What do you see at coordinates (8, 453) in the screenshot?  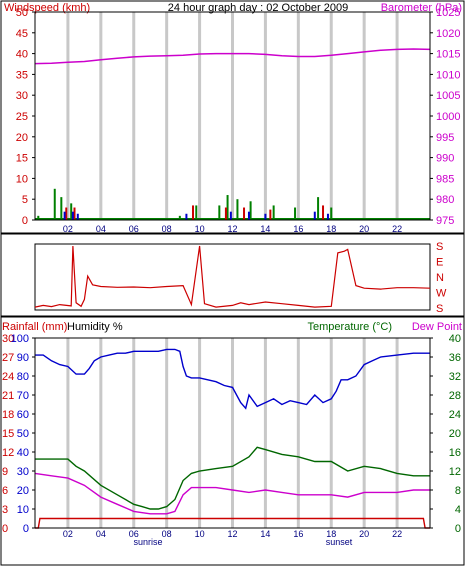 I see `rain-tick-label: 12` at bounding box center [8, 453].